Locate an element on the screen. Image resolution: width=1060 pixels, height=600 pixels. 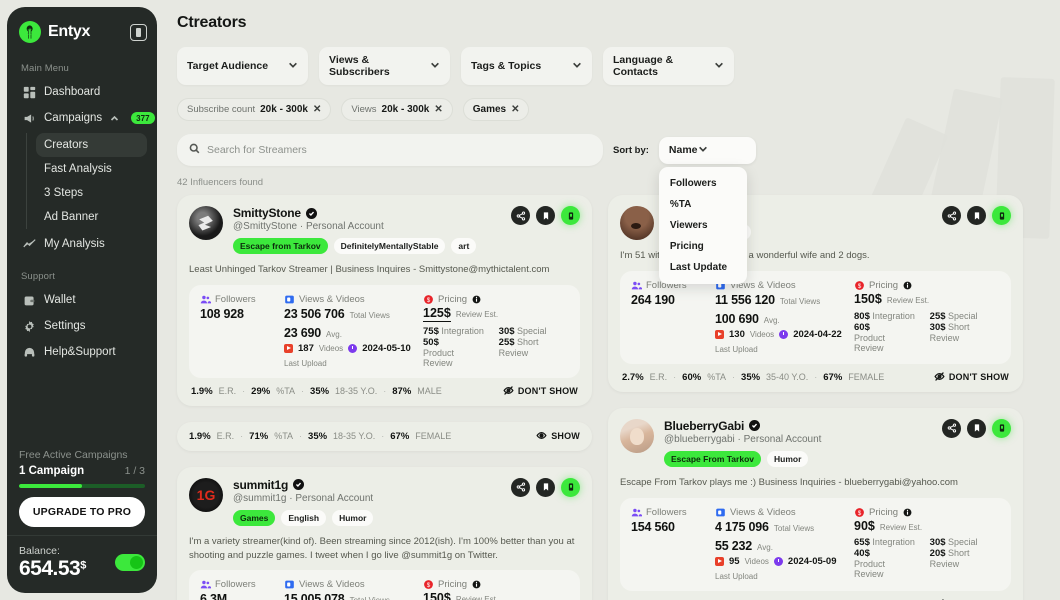
stat-followers: Followers 108 928 is located at coordinates (238, 331).